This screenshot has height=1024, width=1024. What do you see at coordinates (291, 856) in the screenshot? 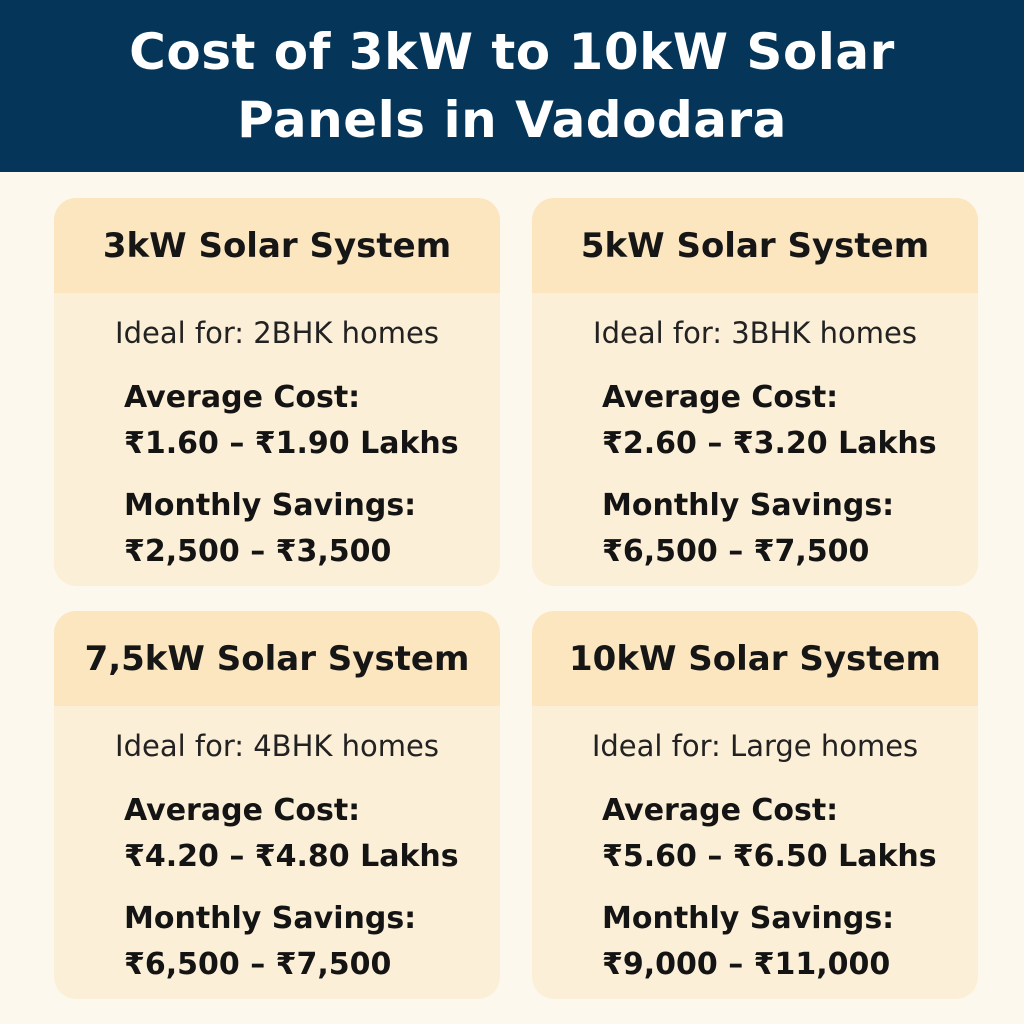
I see `average-cost-value: ₹4.20 – ₹4.80 Lakhs` at bounding box center [291, 856].